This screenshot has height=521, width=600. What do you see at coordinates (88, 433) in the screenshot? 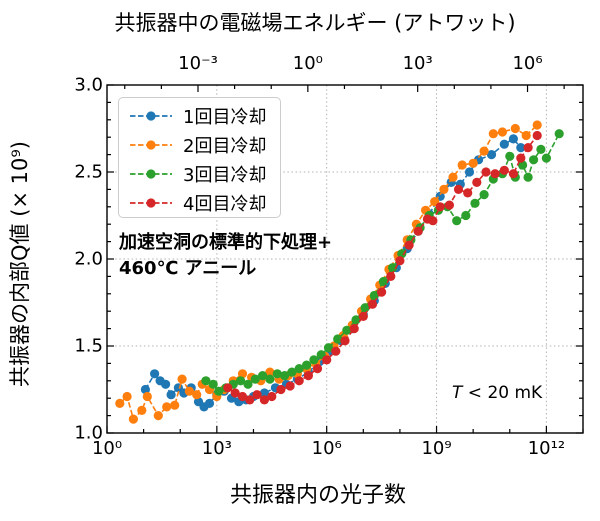
I see `y-tick-label: 1.0` at bounding box center [88, 433].